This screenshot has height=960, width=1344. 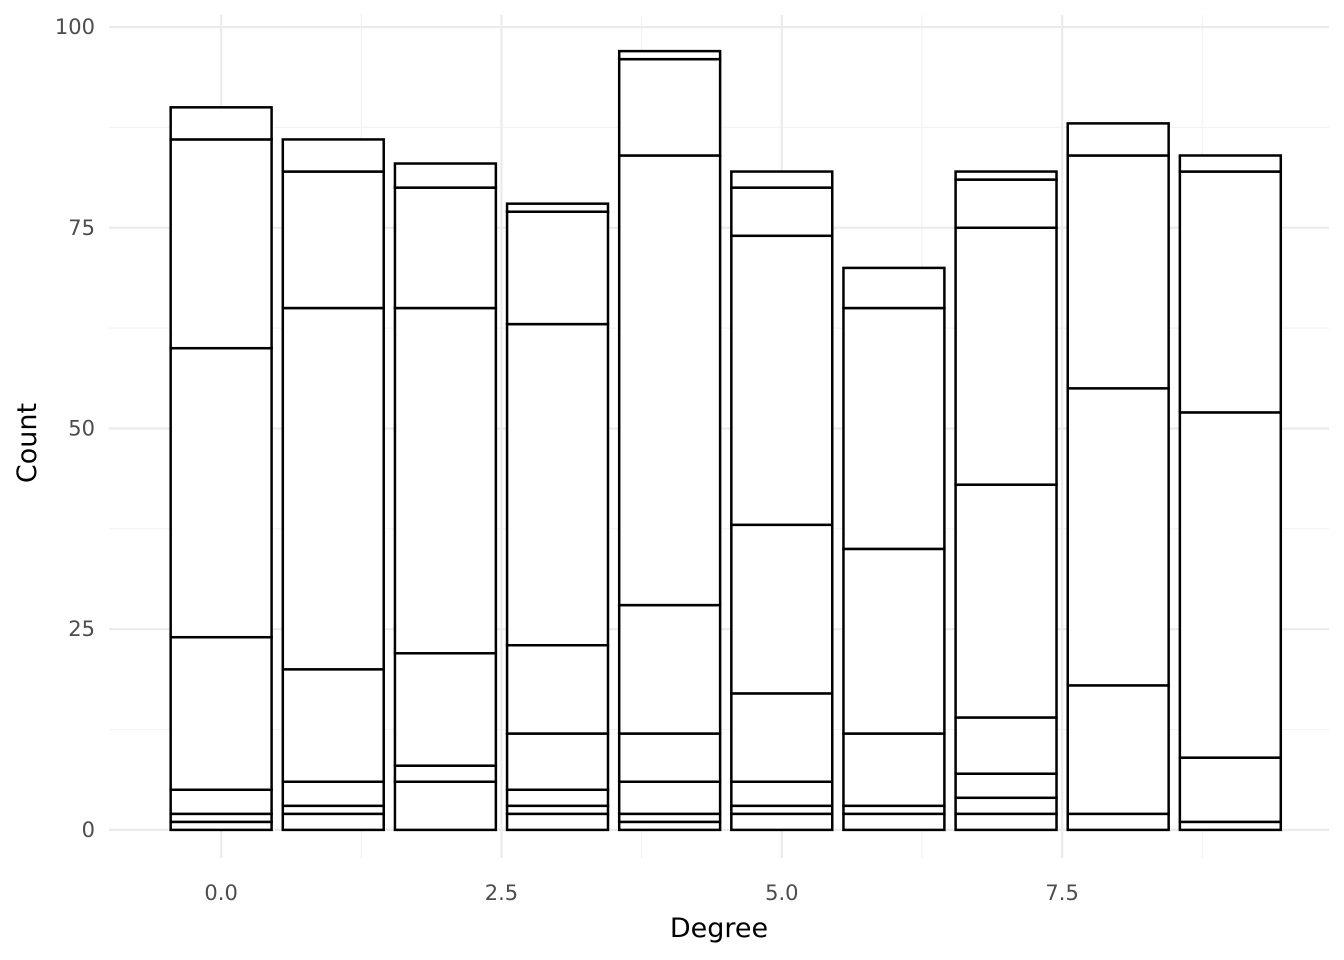 What do you see at coordinates (1061, 893) in the screenshot?
I see `x-tick-label: 7.5` at bounding box center [1061, 893].